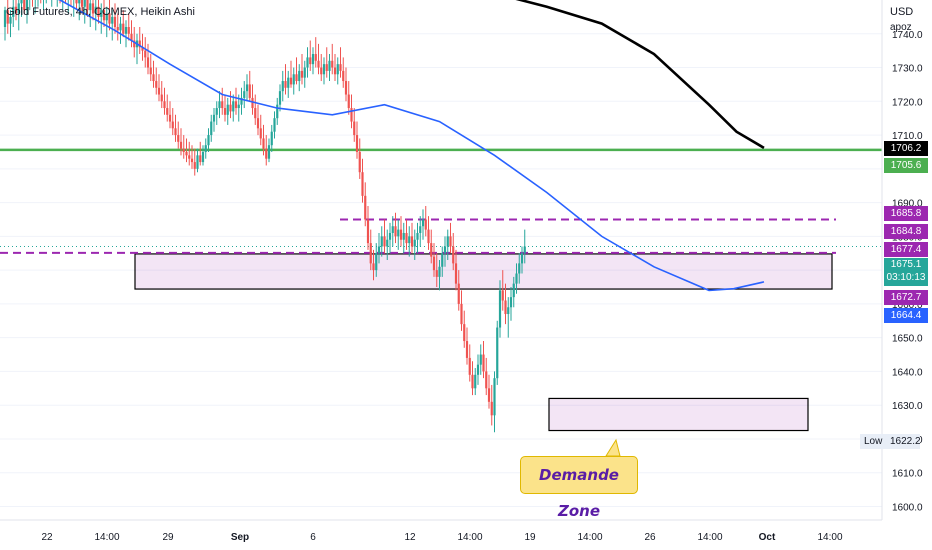 This screenshot has width=932, height=550. I want to click on chart-title: Gold Futures, 4h, COMEX, Heikin Ashi, so click(100, 12).